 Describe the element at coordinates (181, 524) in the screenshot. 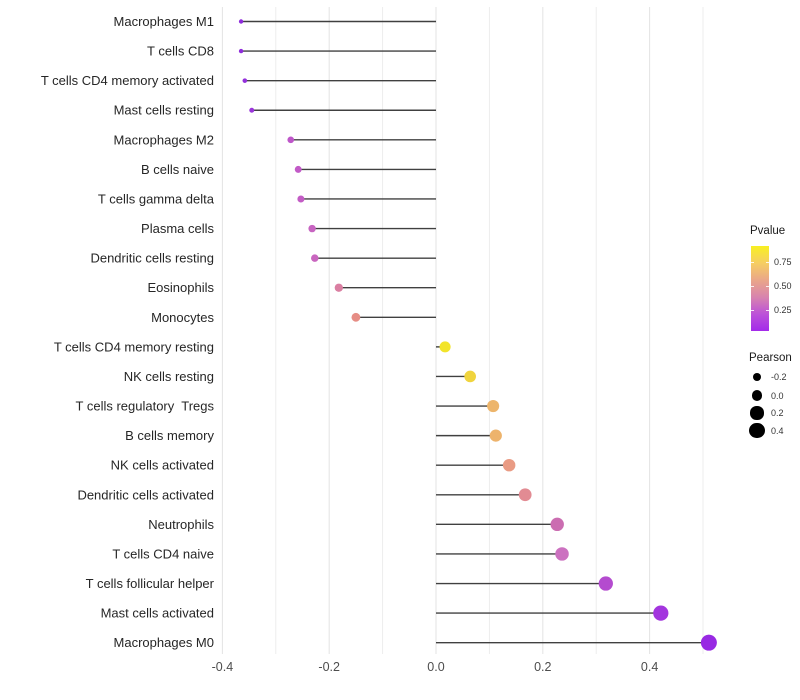

I see `y-axis-label: Neutrophils` at that location.